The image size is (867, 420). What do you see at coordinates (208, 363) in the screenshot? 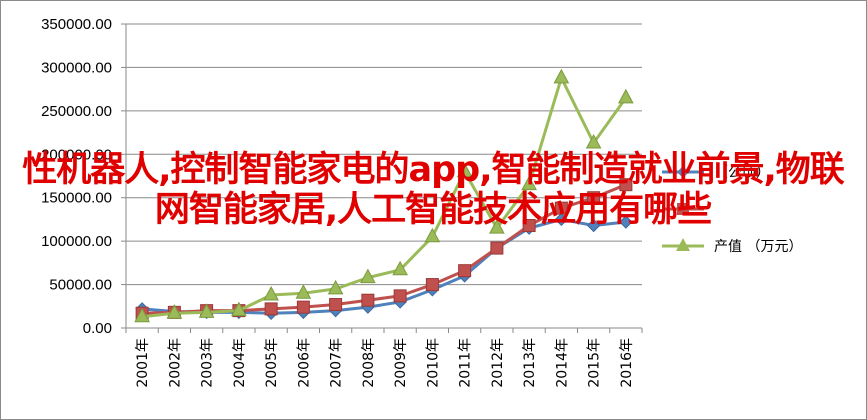
I see `x-tick-label: 2003年` at bounding box center [208, 363].